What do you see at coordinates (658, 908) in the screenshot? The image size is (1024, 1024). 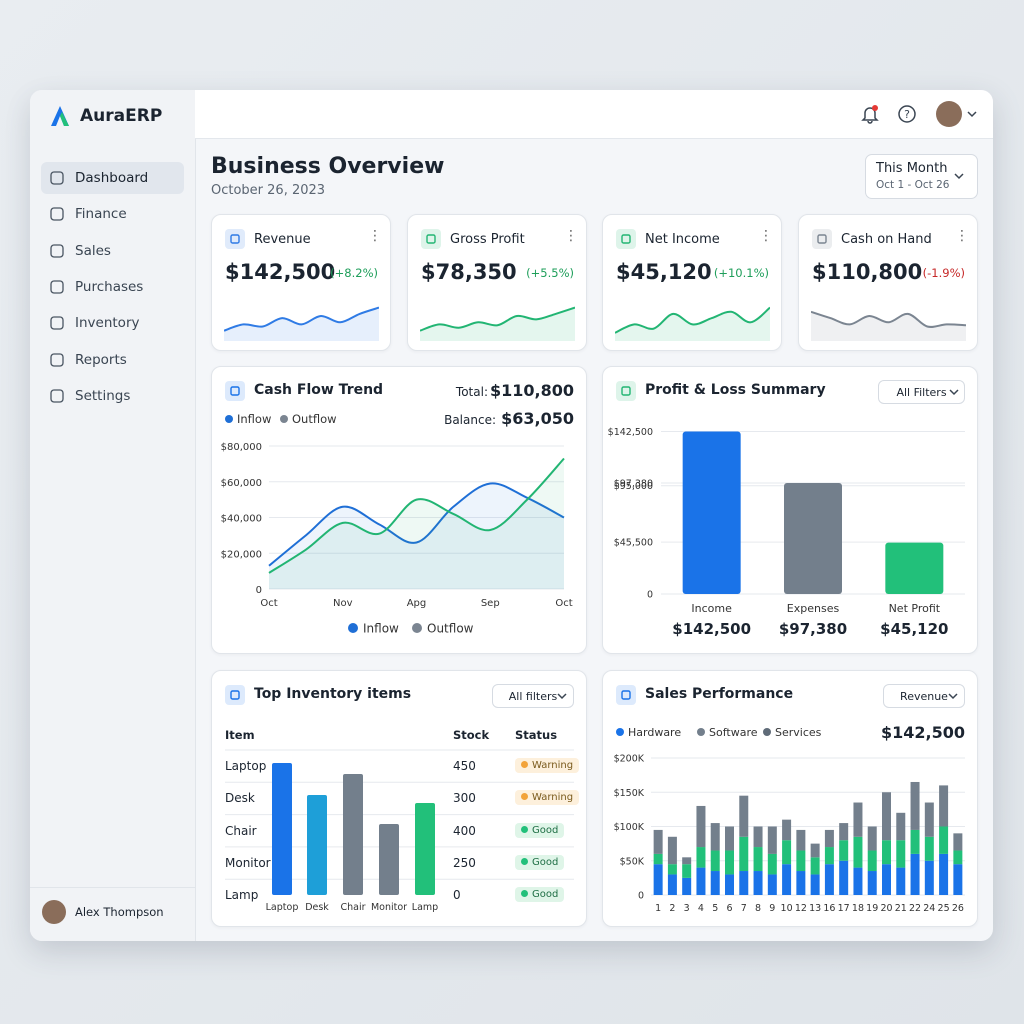 I see `x-tick-label: 1` at bounding box center [658, 908].